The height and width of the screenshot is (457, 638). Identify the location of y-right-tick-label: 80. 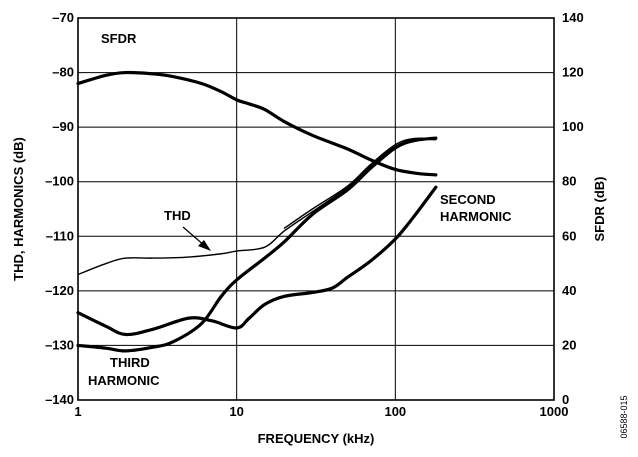
(569, 181).